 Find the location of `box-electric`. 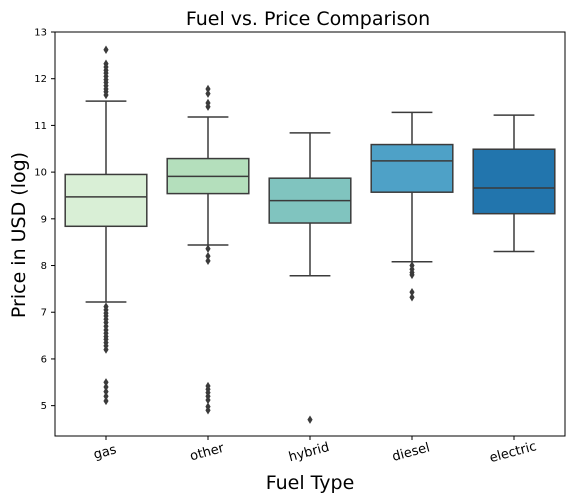

box-electric is located at coordinates (514, 183).